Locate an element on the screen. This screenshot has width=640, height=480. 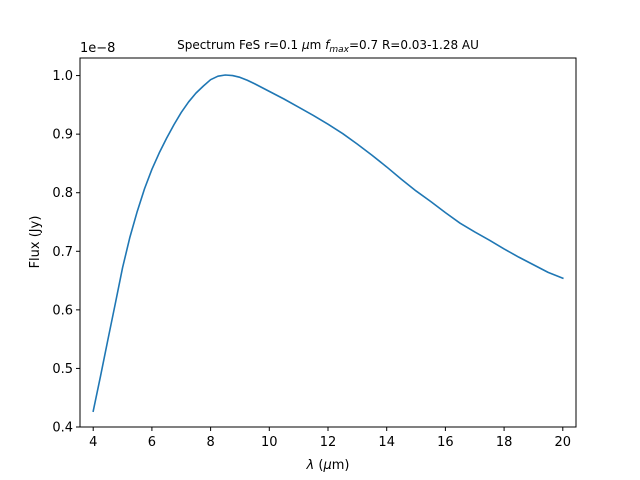
y-axis-label: Flux (Jy) is located at coordinates (35, 242).